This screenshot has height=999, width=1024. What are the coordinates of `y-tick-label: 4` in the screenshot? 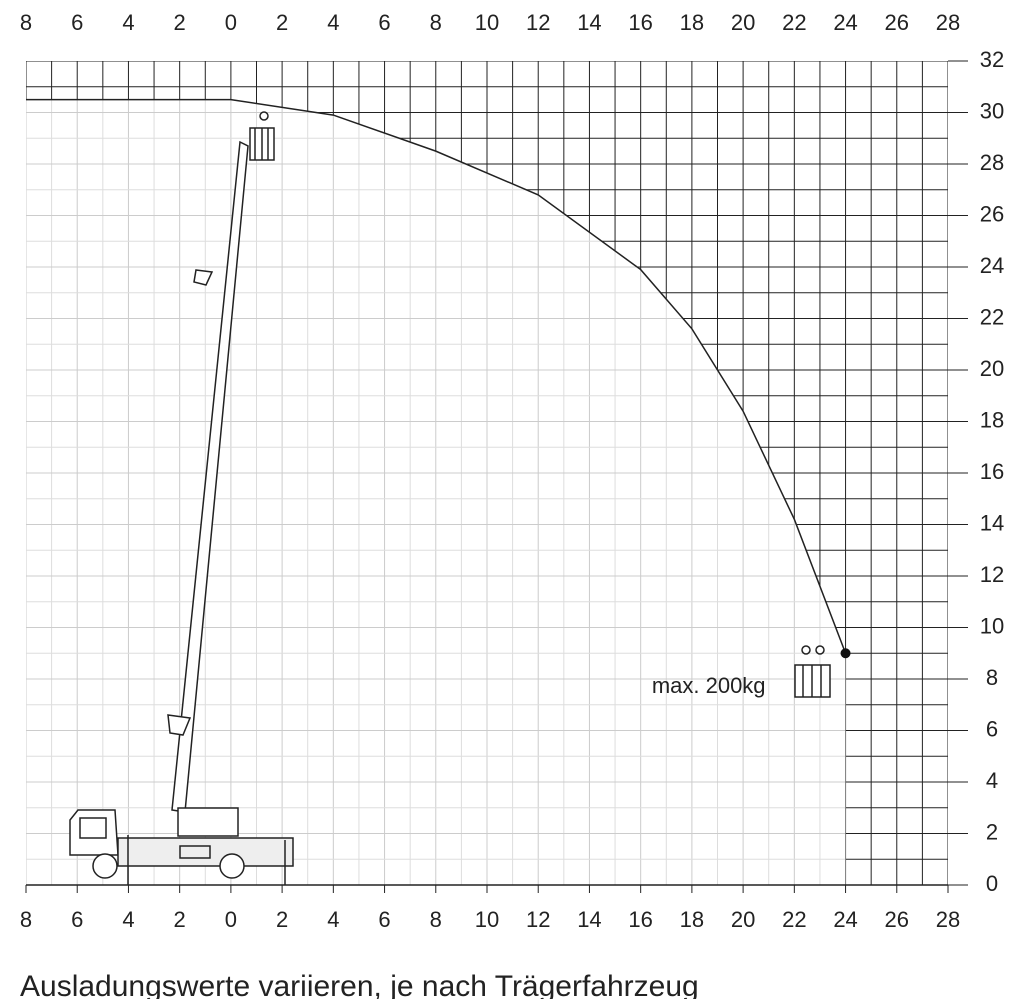 It's located at (992, 780).